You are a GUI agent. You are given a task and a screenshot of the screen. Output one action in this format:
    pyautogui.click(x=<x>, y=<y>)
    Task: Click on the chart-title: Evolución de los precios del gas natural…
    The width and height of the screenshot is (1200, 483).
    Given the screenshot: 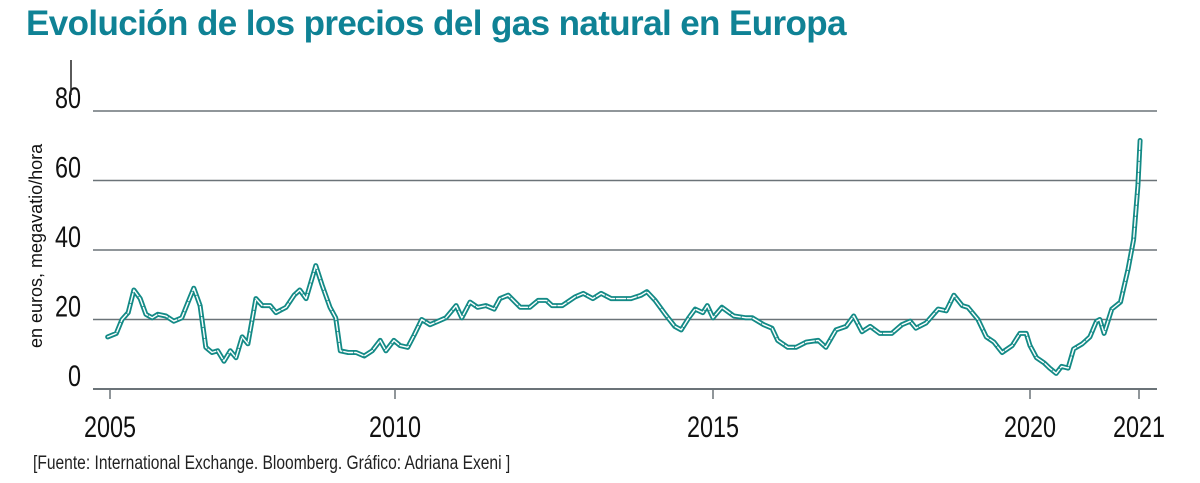 What is the action you would take?
    pyautogui.click(x=436, y=23)
    